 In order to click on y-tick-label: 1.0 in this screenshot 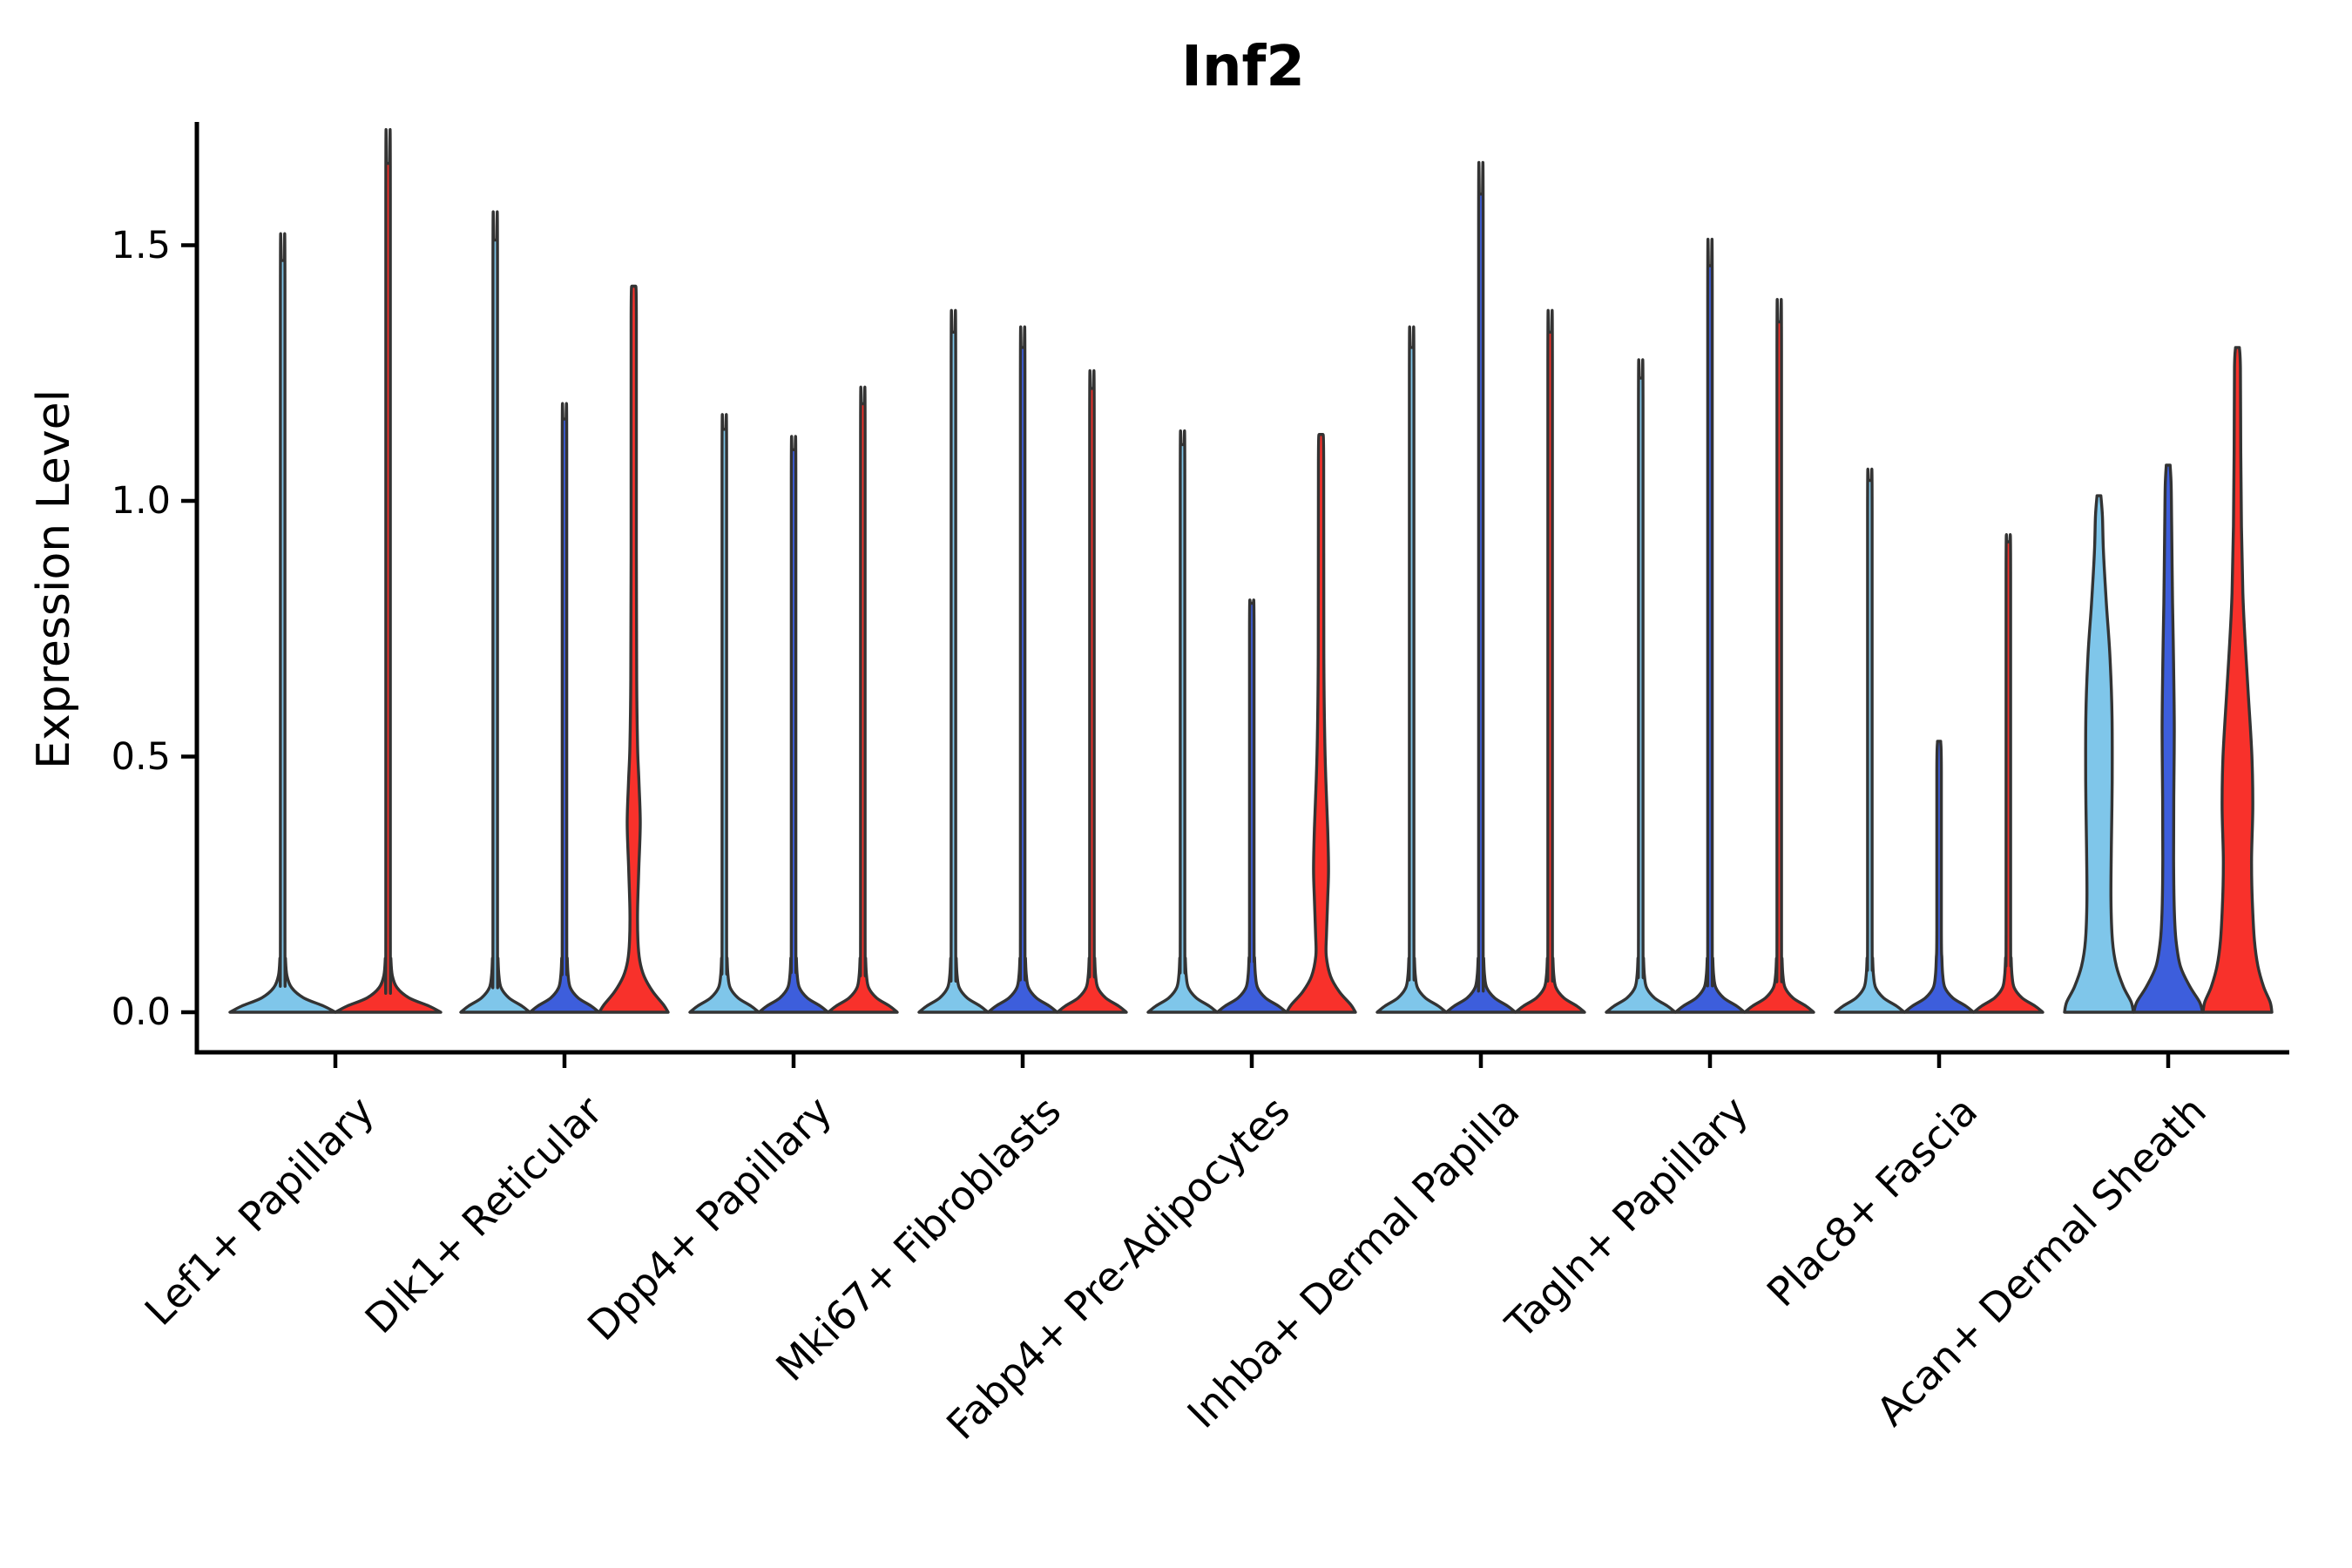, I will do `click(141, 501)`.